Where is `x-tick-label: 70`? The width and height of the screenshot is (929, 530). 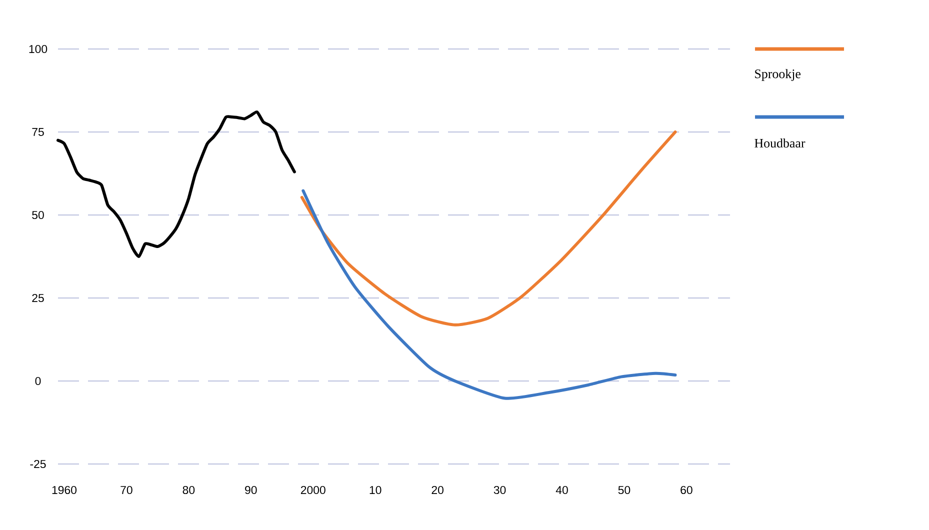 x-tick-label: 70 is located at coordinates (126, 490).